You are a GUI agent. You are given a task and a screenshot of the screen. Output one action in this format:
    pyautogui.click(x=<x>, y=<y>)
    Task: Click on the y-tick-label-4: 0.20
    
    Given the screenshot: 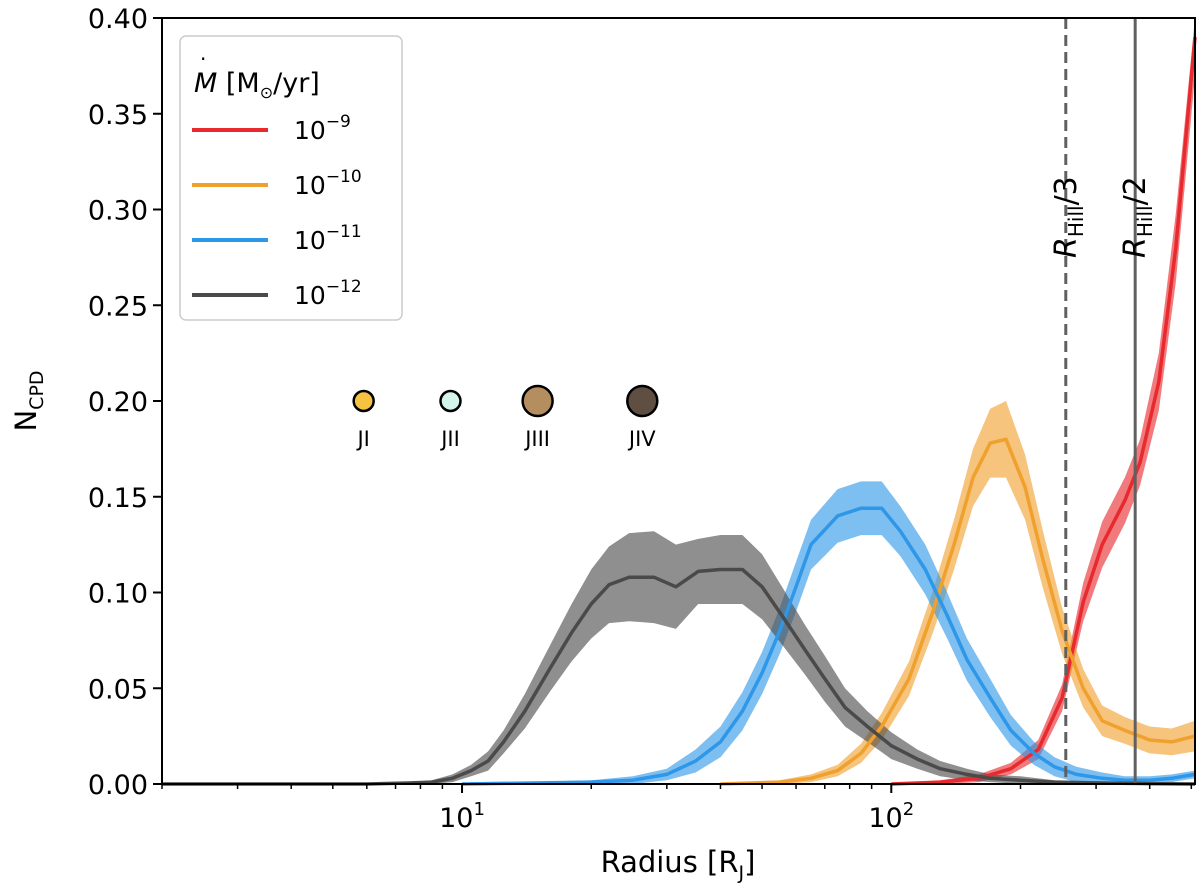 What is the action you would take?
    pyautogui.click(x=118, y=402)
    